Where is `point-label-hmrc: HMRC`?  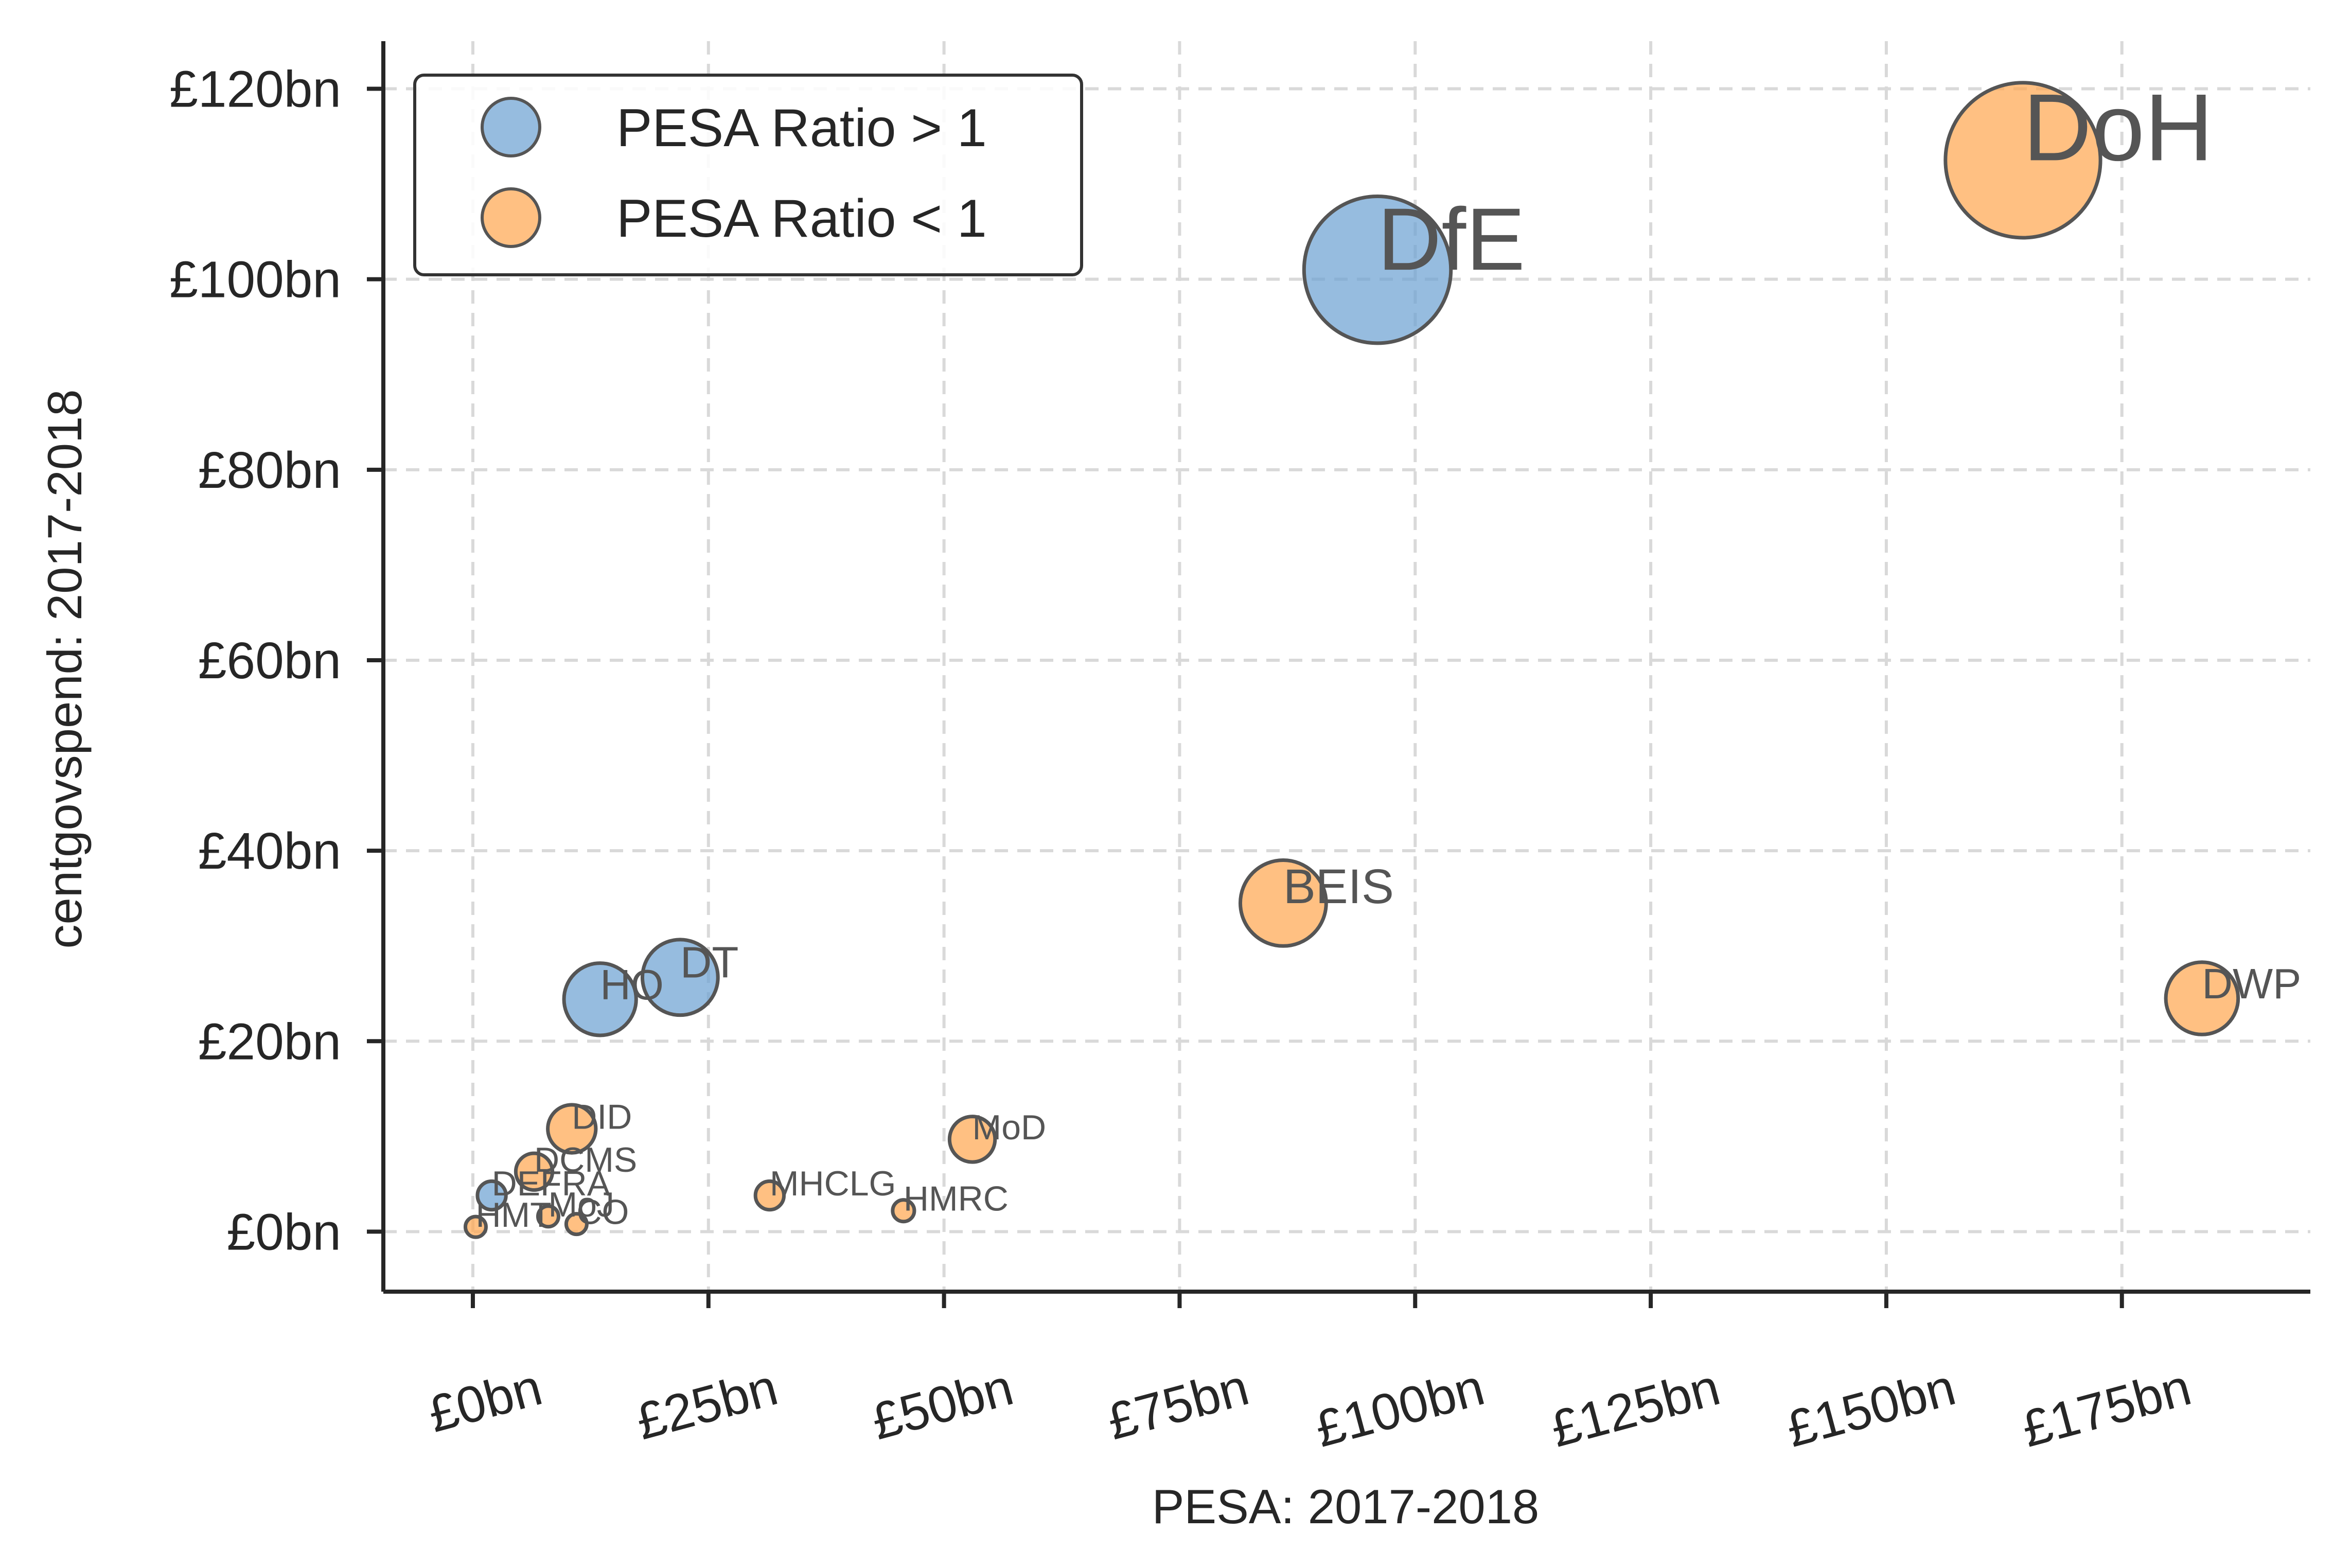
point-label-hmrc: HMRC is located at coordinates (957, 1199).